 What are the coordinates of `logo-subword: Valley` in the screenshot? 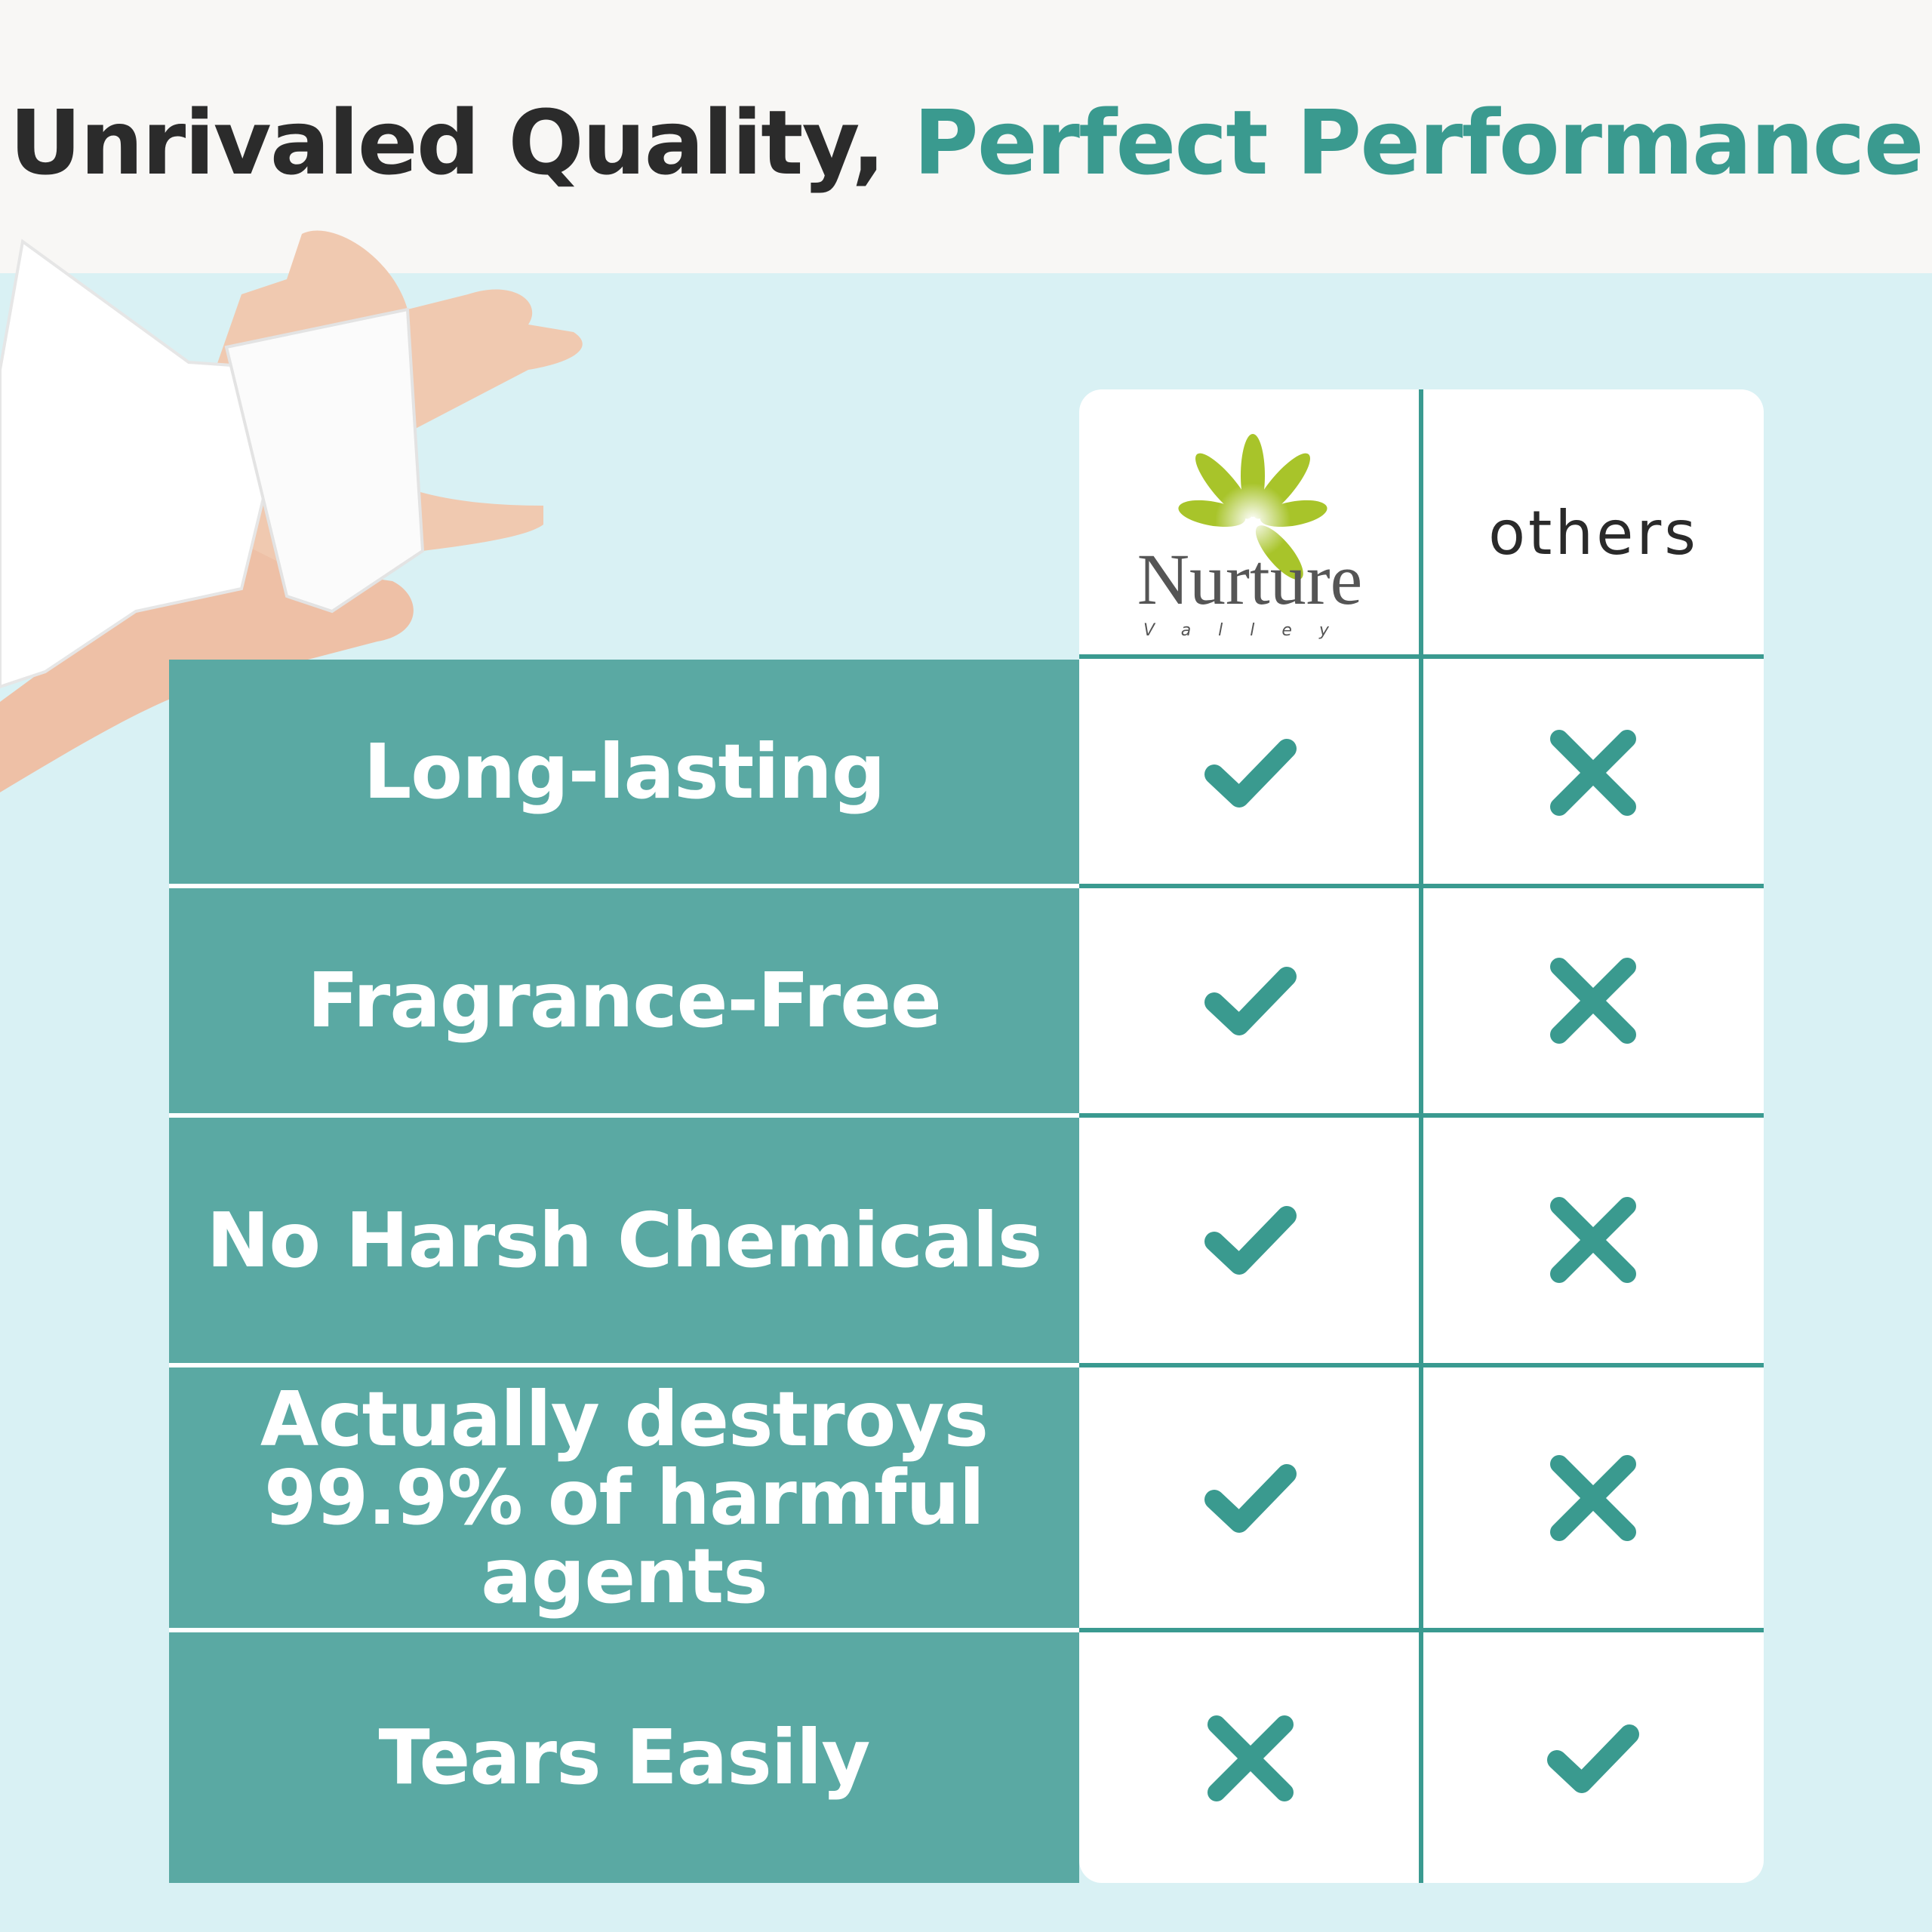 It's located at (1249, 630).